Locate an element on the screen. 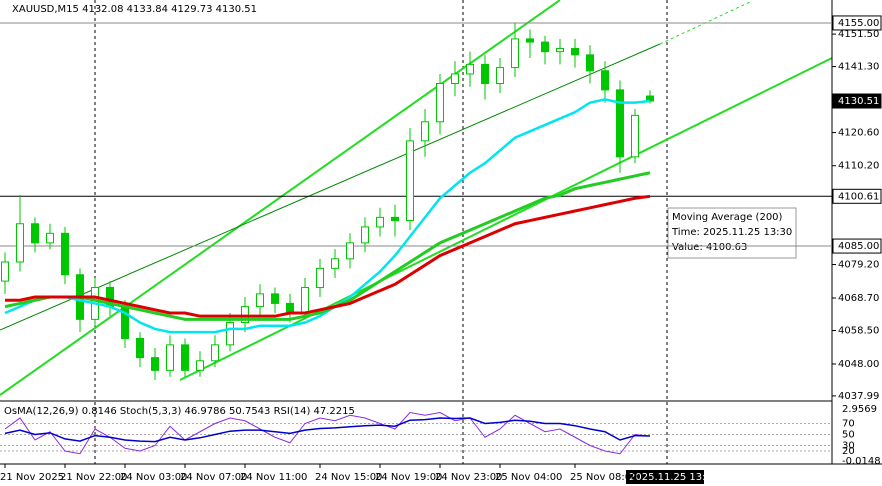 The image size is (882, 486). osma-min: -0.0148 is located at coordinates (861, 461).